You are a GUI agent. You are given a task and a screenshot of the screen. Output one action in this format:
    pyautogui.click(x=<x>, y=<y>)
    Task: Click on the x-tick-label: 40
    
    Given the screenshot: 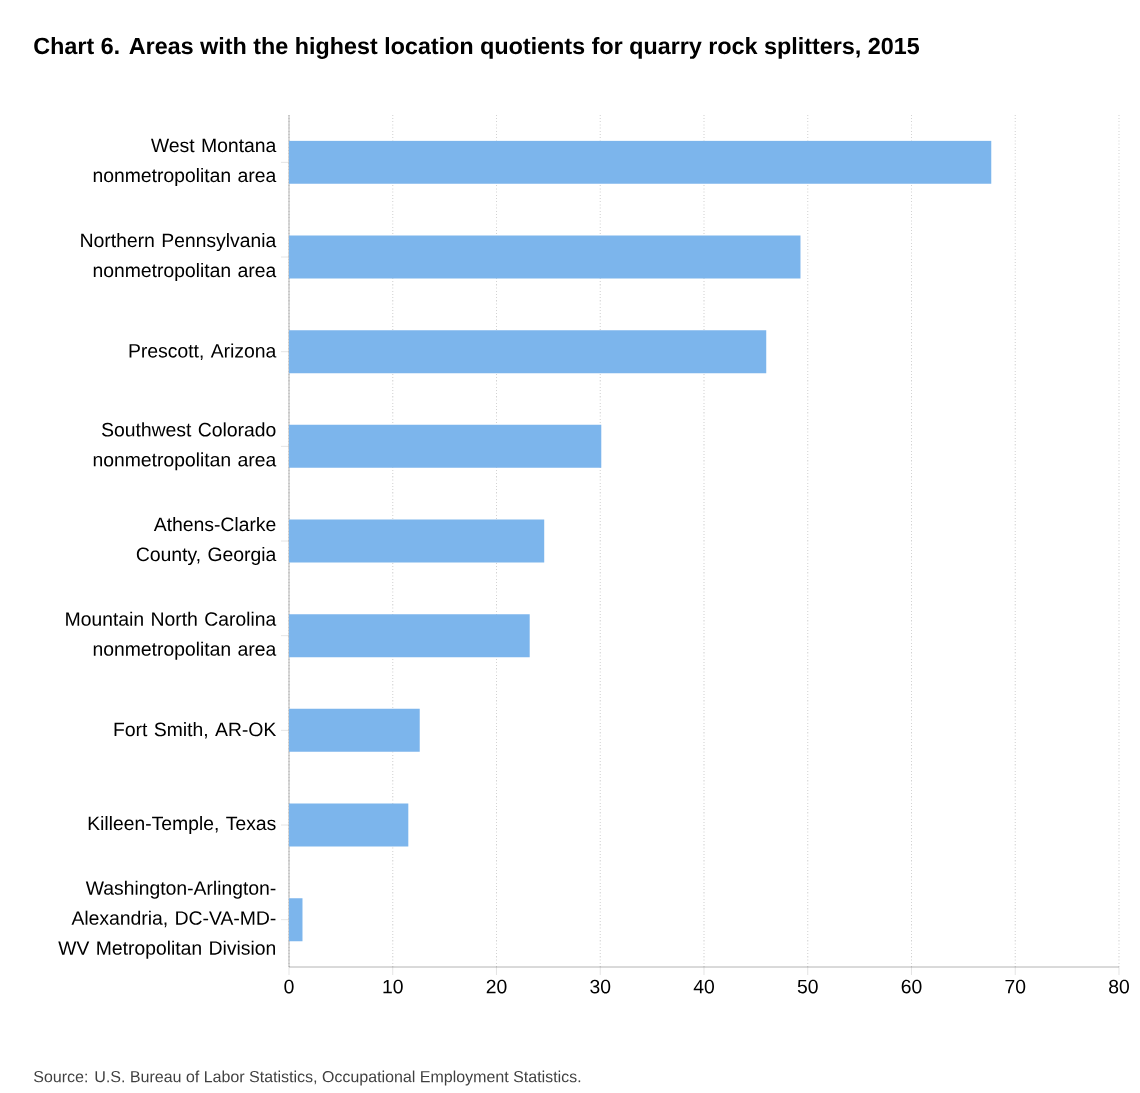 What is the action you would take?
    pyautogui.click(x=703, y=986)
    